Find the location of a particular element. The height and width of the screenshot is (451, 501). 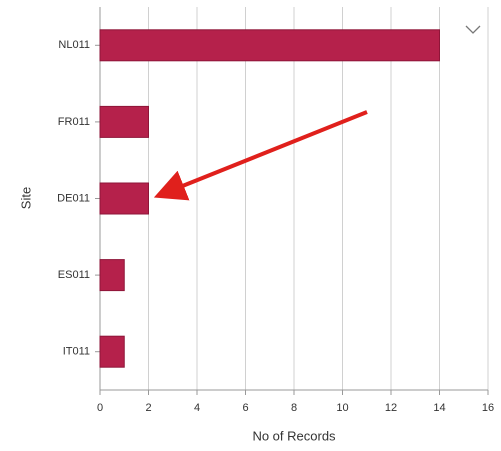

x-tick-label: 6 is located at coordinates (245, 408).